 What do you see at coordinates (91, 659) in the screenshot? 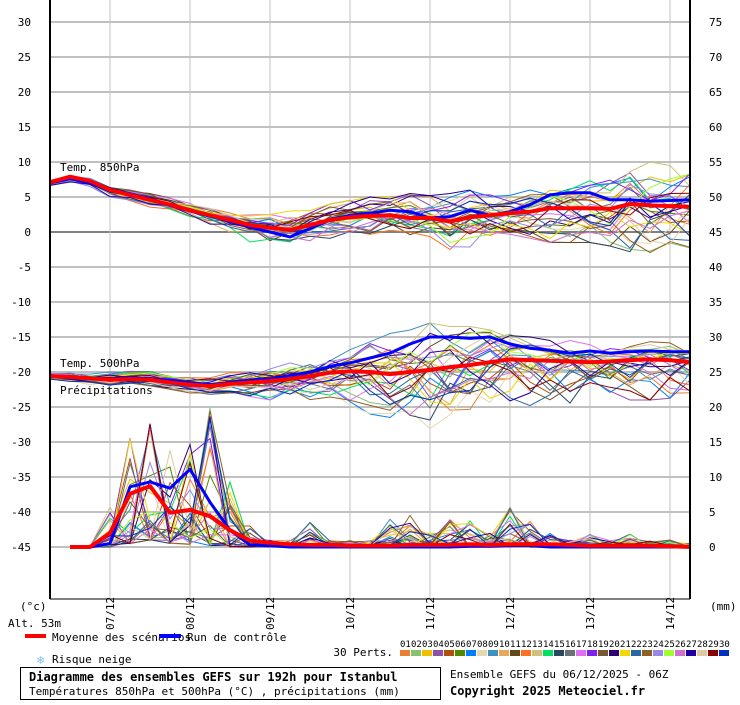
I see `legend-snow-label: Risque neige` at bounding box center [91, 659].